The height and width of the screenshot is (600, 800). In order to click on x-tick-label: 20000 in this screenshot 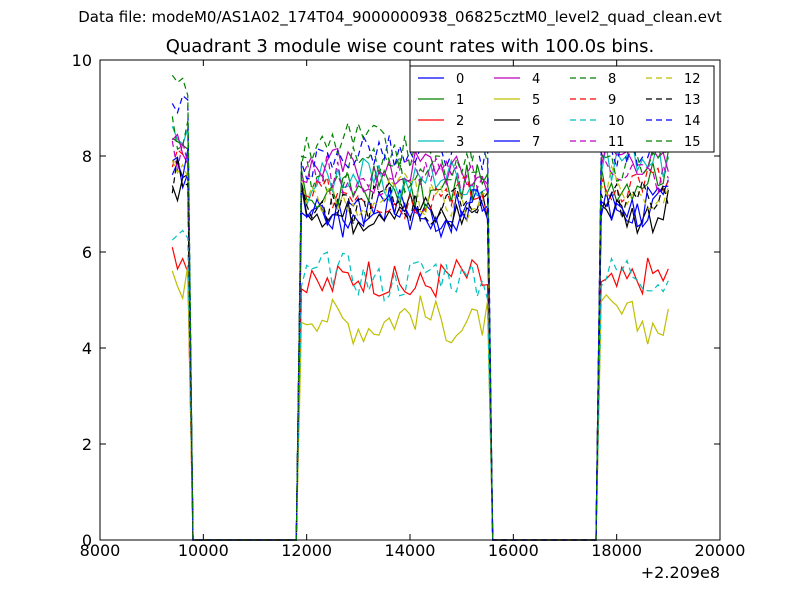, I will do `click(720, 550)`.